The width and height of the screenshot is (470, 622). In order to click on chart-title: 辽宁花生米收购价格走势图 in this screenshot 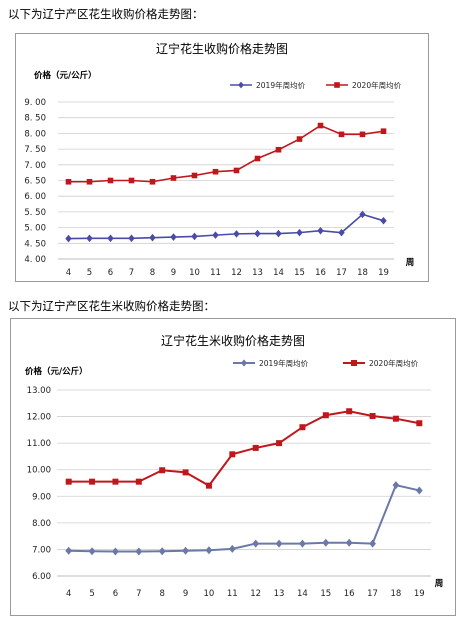, I will do `click(233, 340)`.